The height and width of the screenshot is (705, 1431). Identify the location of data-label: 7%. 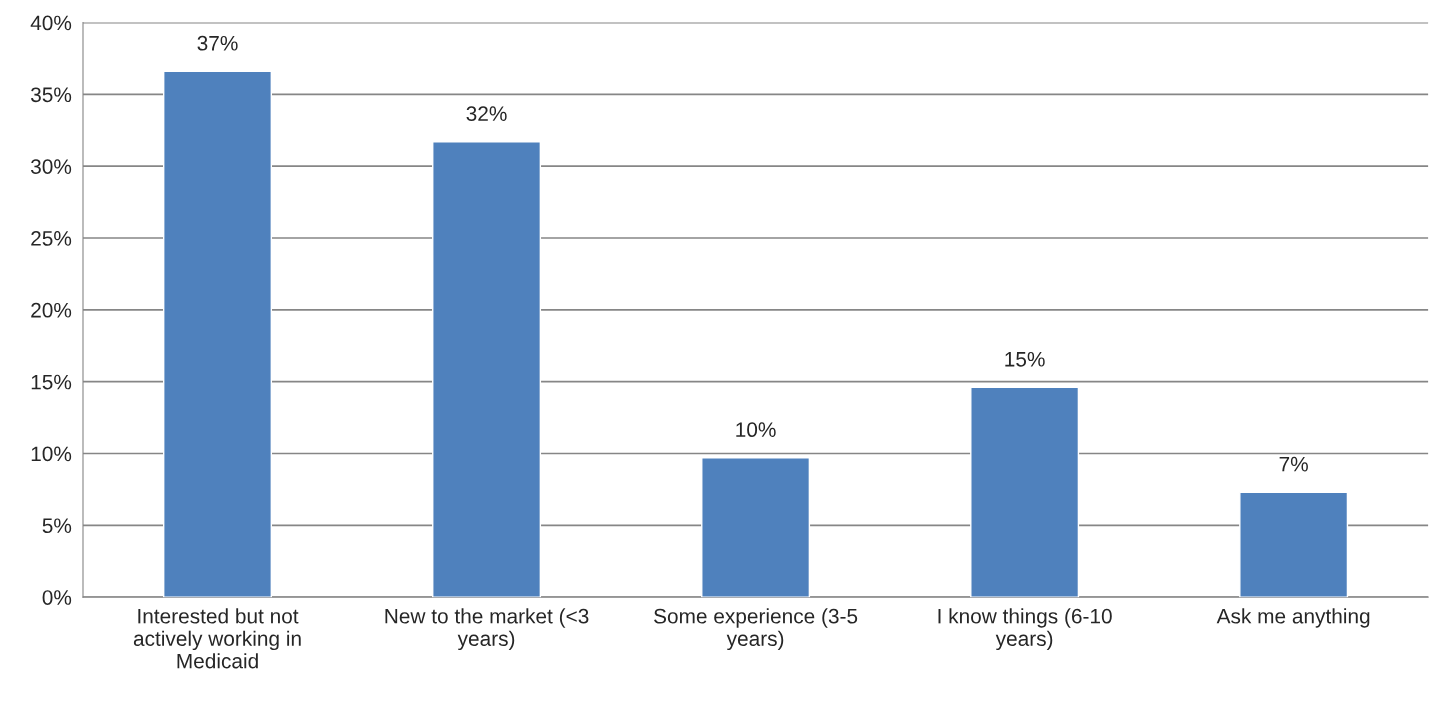
(1293, 464).